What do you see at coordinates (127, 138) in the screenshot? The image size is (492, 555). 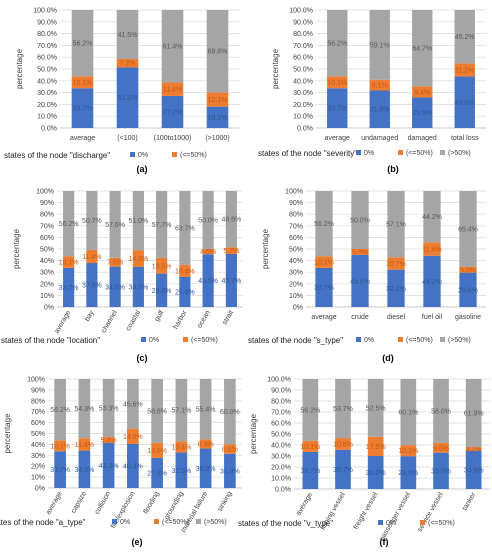 I see `x-tick-label: (<100)` at bounding box center [127, 138].